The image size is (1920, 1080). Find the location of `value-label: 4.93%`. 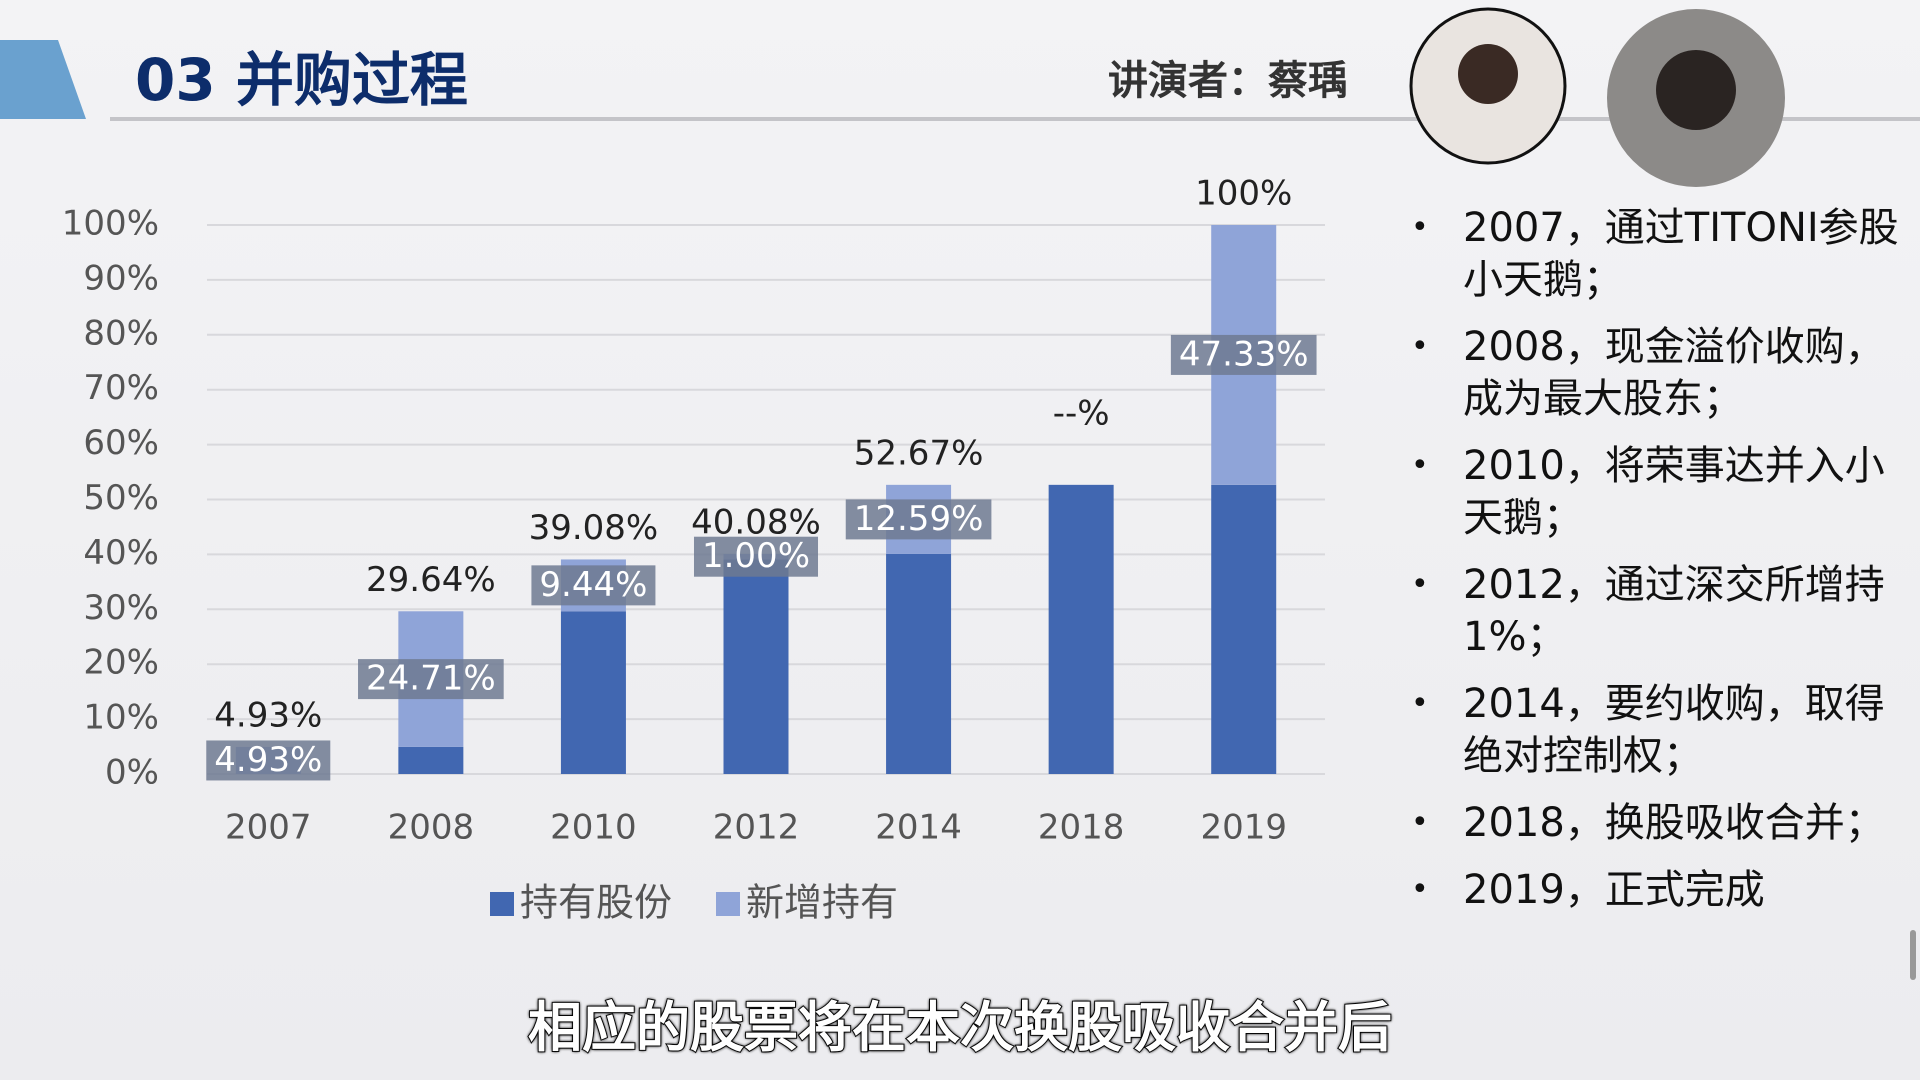

value-label: 4.93% is located at coordinates (268, 760).